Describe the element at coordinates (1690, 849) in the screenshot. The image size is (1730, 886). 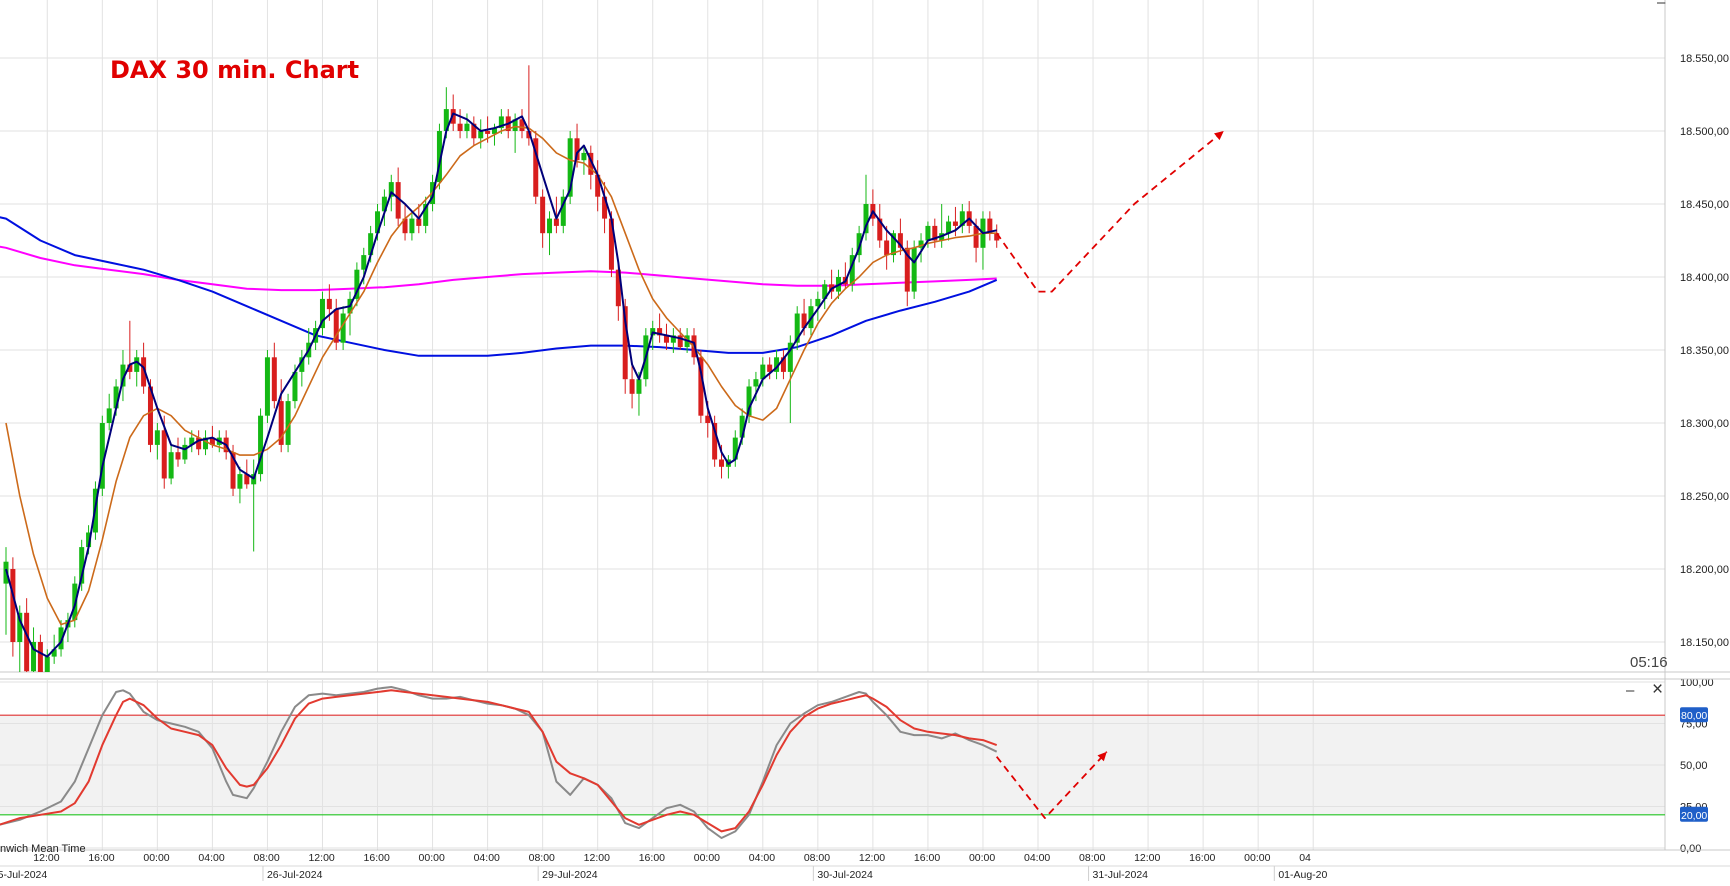
I see `oscillator-axis-tick-label: 0,00` at that location.